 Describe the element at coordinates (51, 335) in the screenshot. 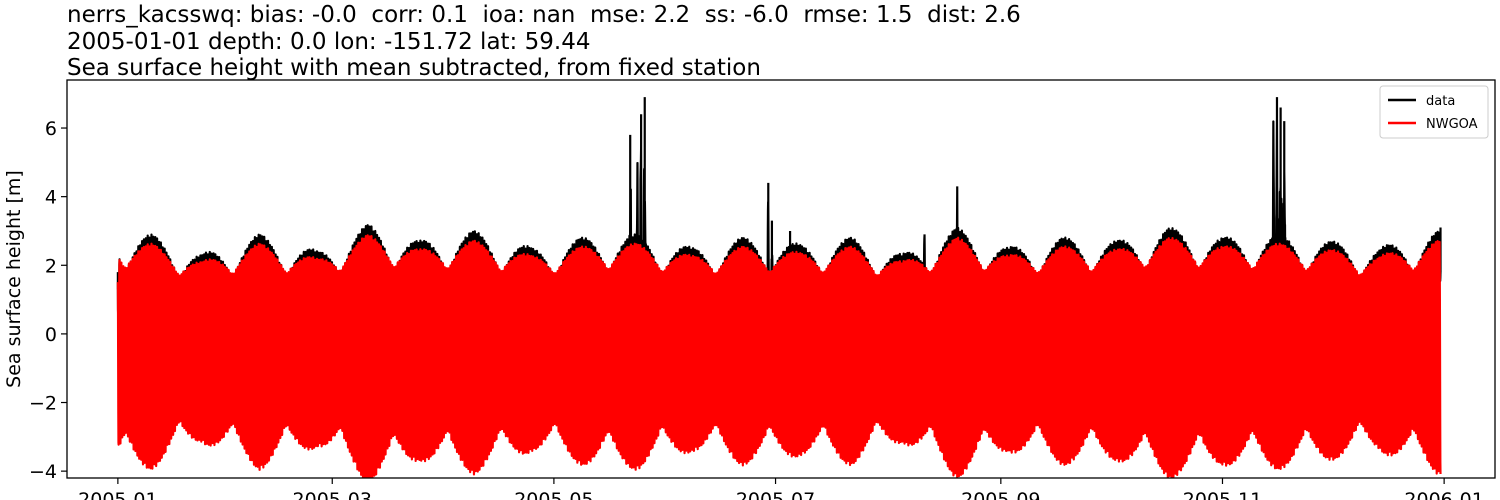

I see `y-tick-label-2: 0` at that location.